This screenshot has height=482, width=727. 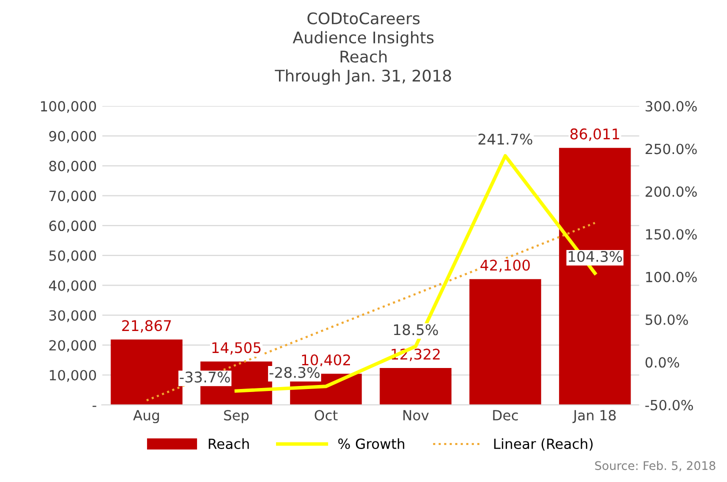 I want to click on x-tick-label: Aug, so click(x=146, y=417).